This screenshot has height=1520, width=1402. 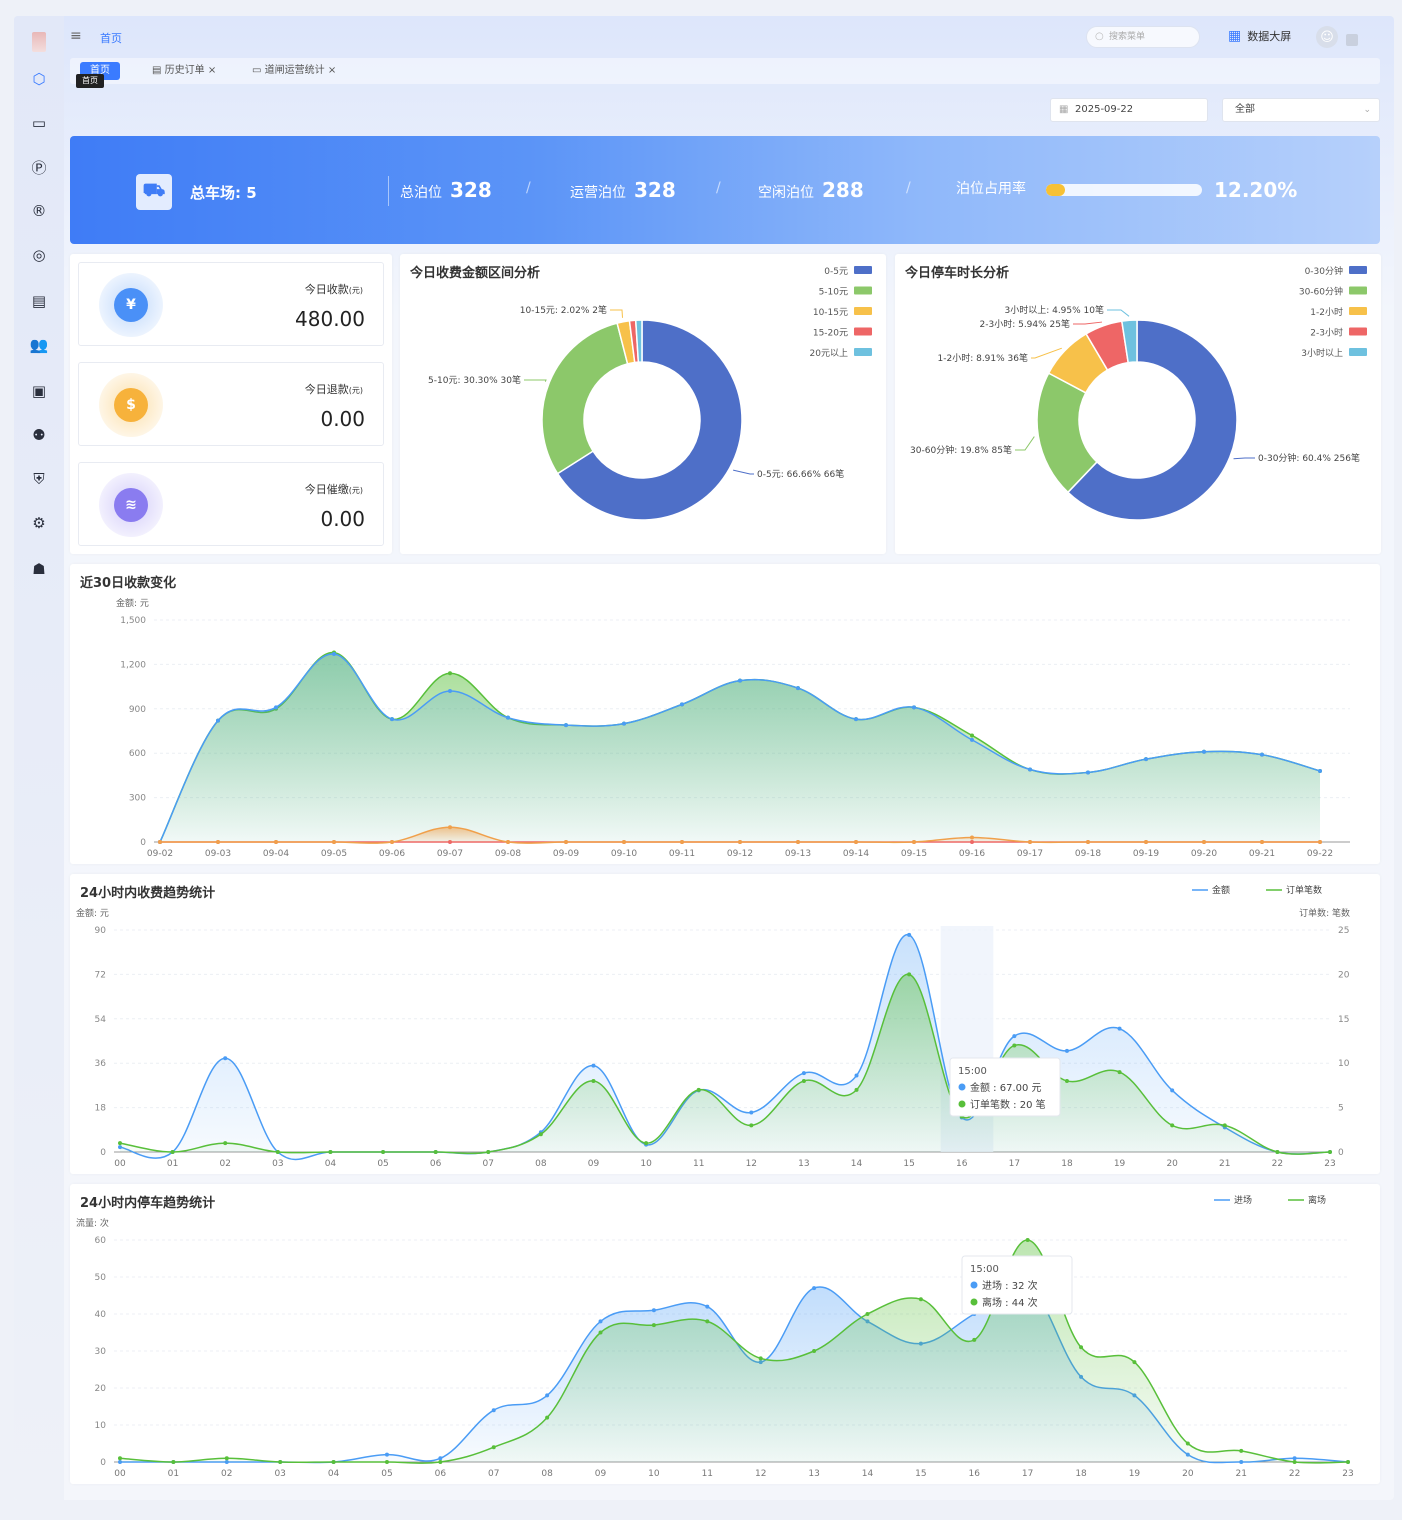 What do you see at coordinates (39, 479) in the screenshot?
I see `shield-icon: ⛨` at bounding box center [39, 479].